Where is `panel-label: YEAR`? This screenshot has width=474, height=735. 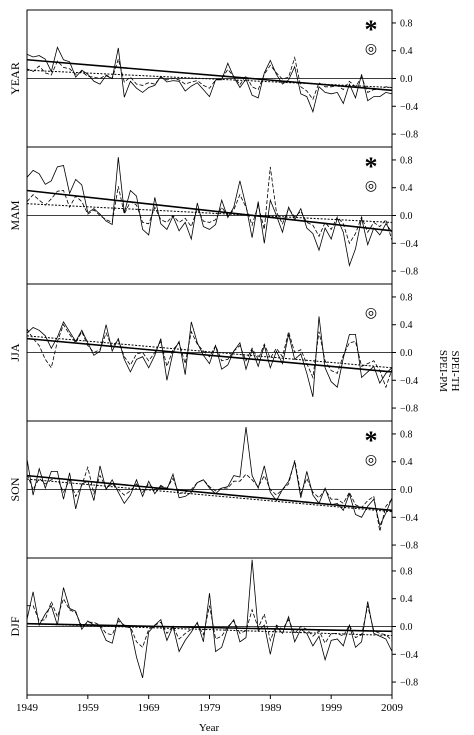
panel-label: YEAR is located at coordinates (15, 78).